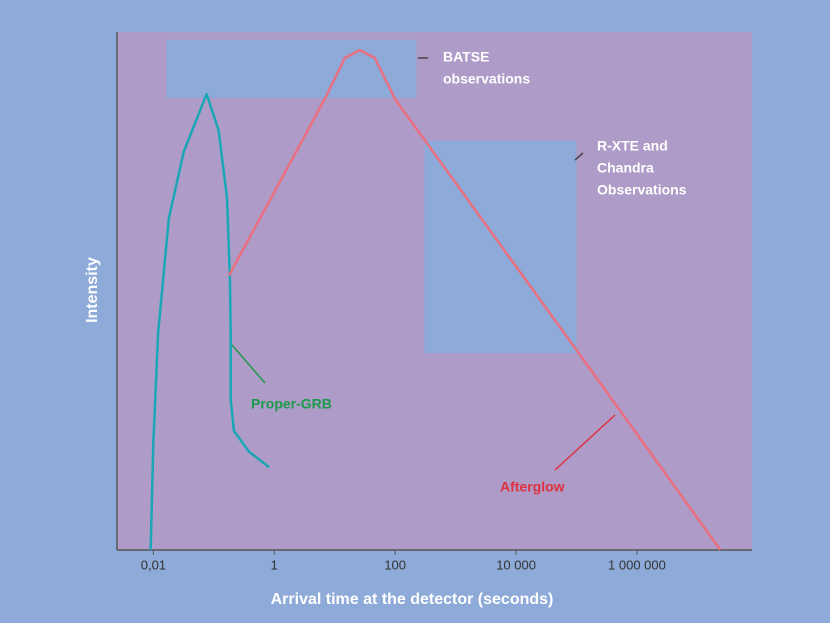  Describe the element at coordinates (486, 79) in the screenshot. I see `region-label: observations` at that location.